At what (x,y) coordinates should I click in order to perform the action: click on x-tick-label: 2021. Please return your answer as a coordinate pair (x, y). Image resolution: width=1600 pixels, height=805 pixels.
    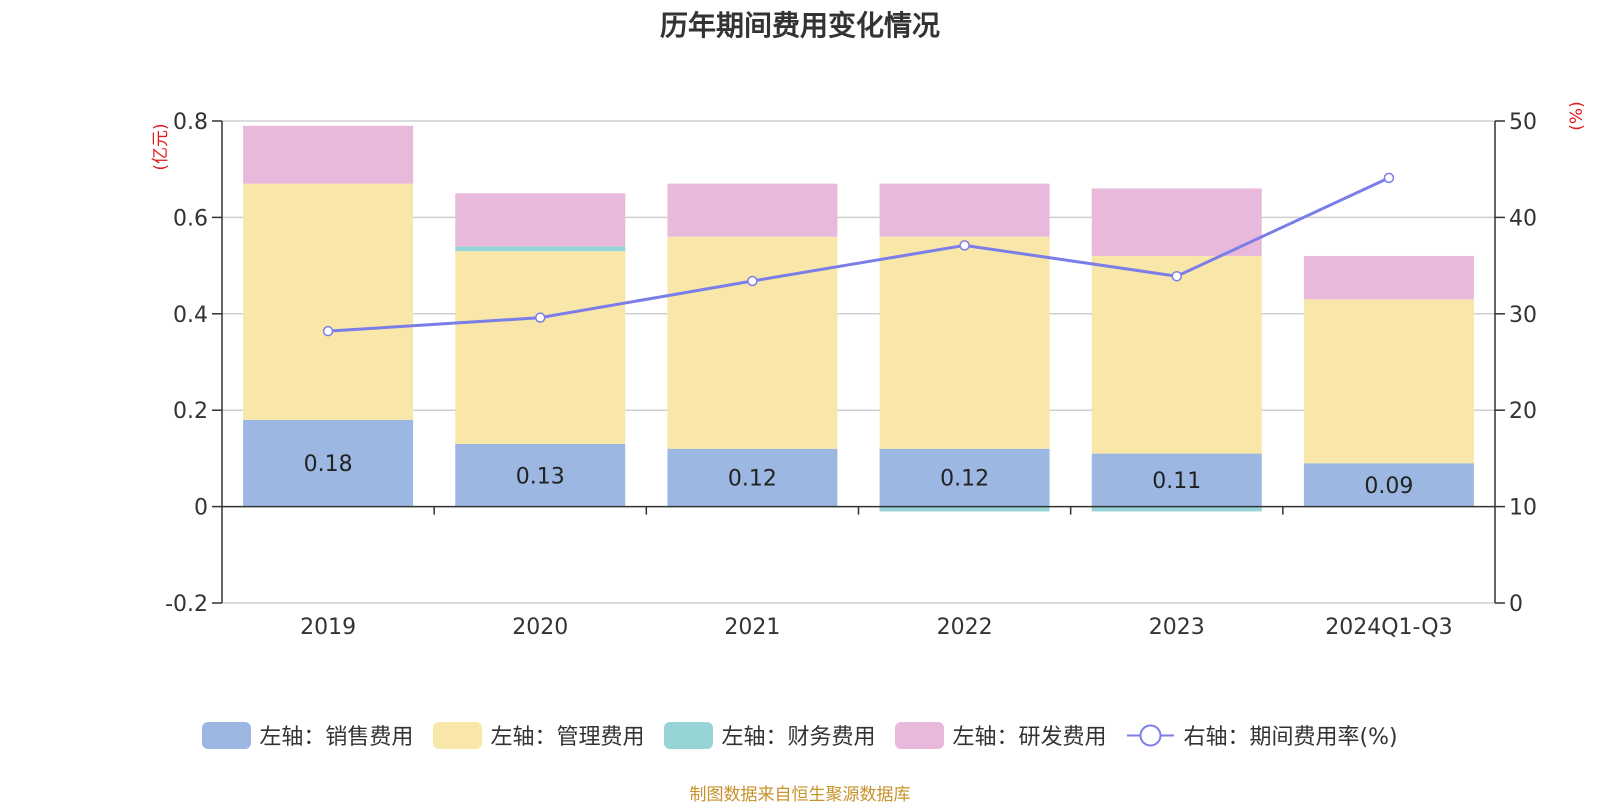
    Looking at the image, I should click on (752, 627).